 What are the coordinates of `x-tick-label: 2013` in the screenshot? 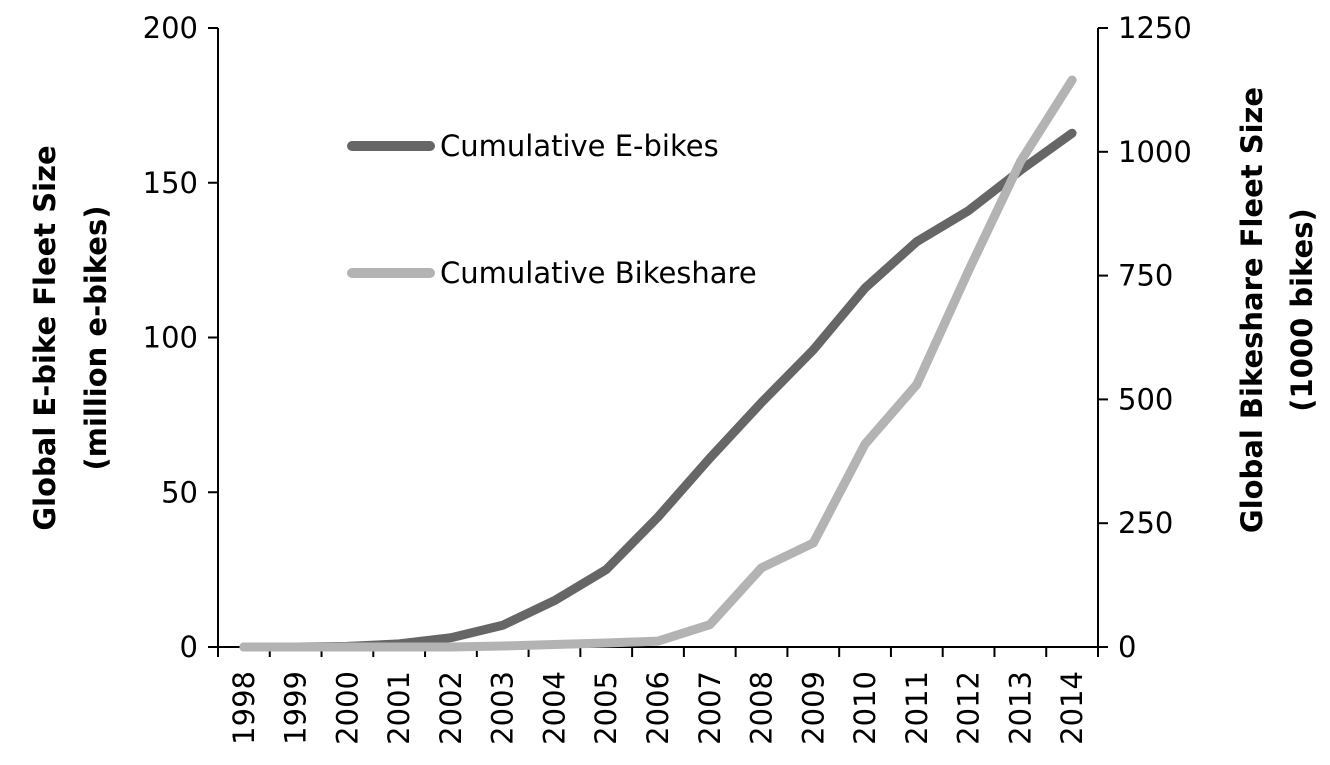 It's located at (1020, 708).